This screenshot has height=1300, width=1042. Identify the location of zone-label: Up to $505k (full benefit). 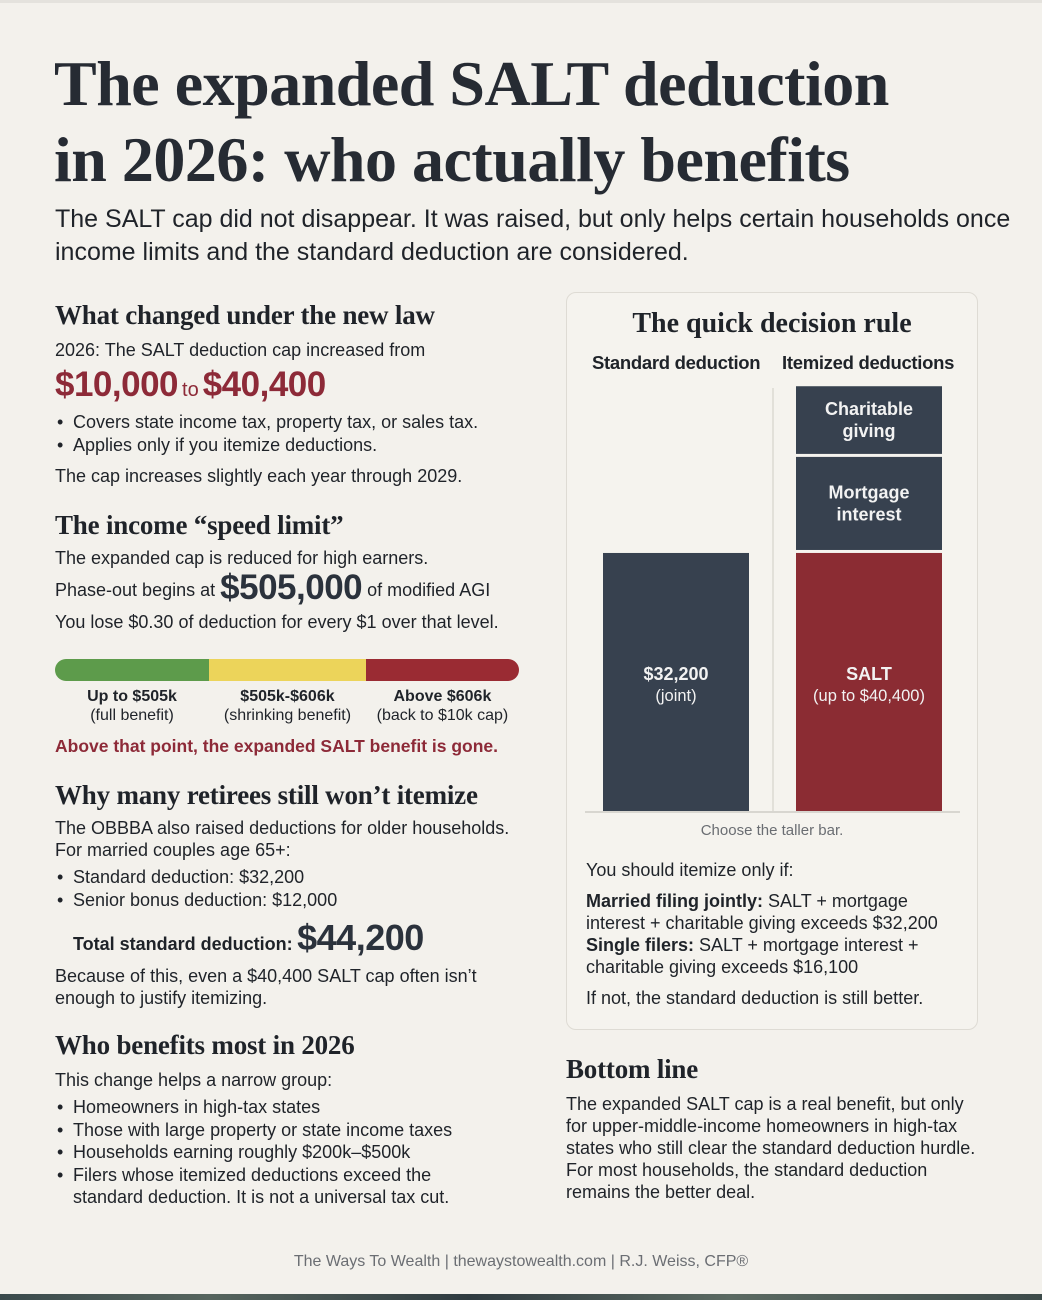
(132, 706).